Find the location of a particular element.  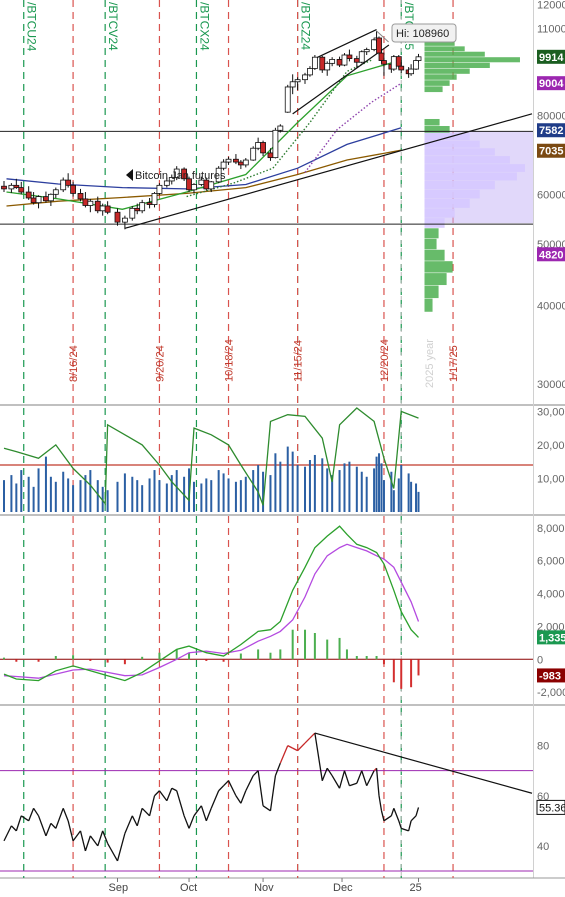

month-label: Nov is located at coordinates (264, 888).